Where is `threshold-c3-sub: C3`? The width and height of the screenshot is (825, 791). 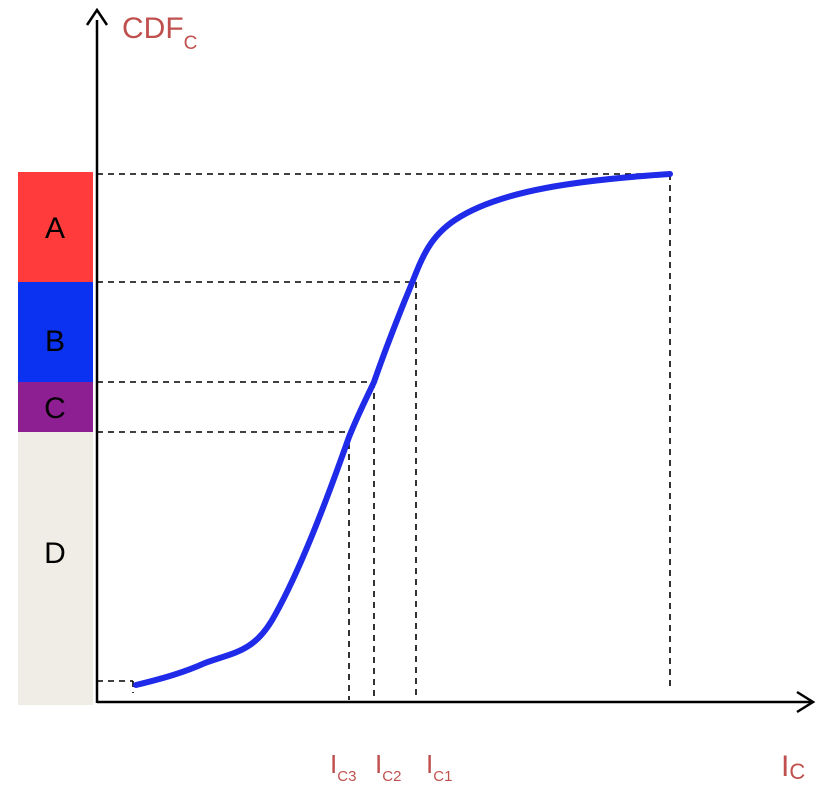 threshold-c3-sub: C3 is located at coordinates (346, 776).